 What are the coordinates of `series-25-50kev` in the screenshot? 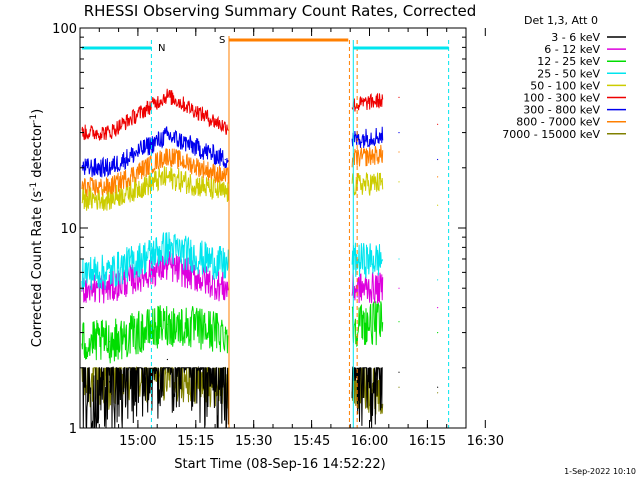 It's located at (260, 261).